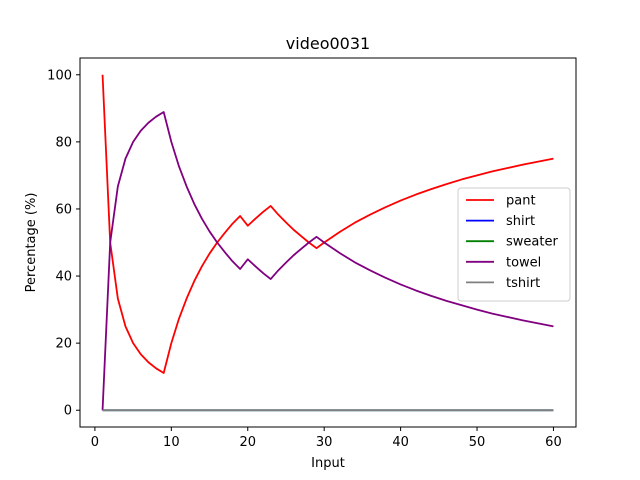 The width and height of the screenshot is (640, 480). I want to click on legend-label-pant: pant, so click(521, 201).